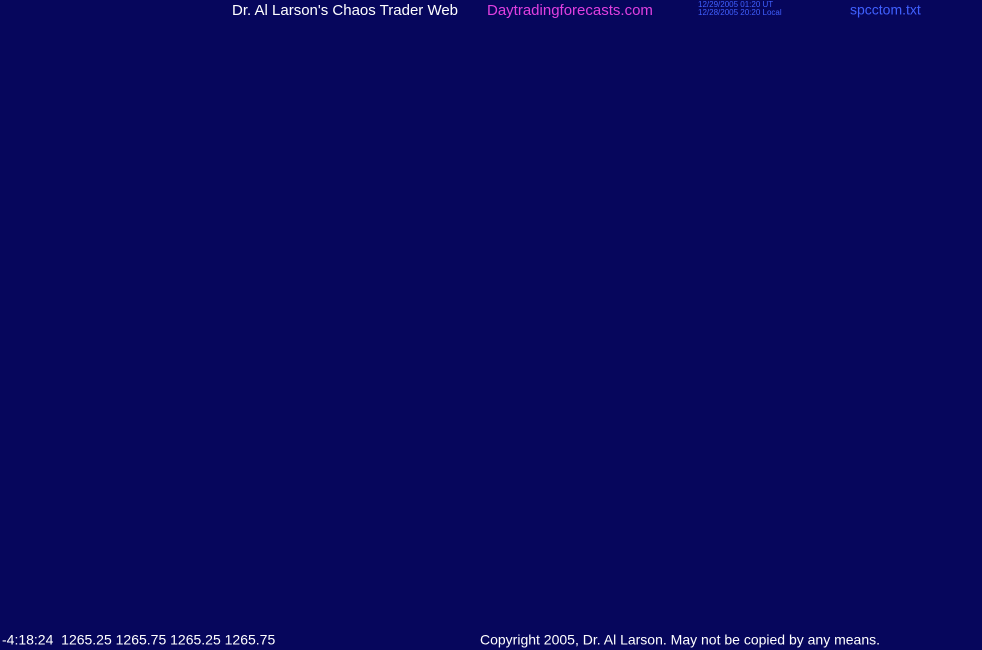 The height and width of the screenshot is (650, 982). Describe the element at coordinates (570, 10) in the screenshot. I see `site-name: Daytradingforecasts.com` at that location.